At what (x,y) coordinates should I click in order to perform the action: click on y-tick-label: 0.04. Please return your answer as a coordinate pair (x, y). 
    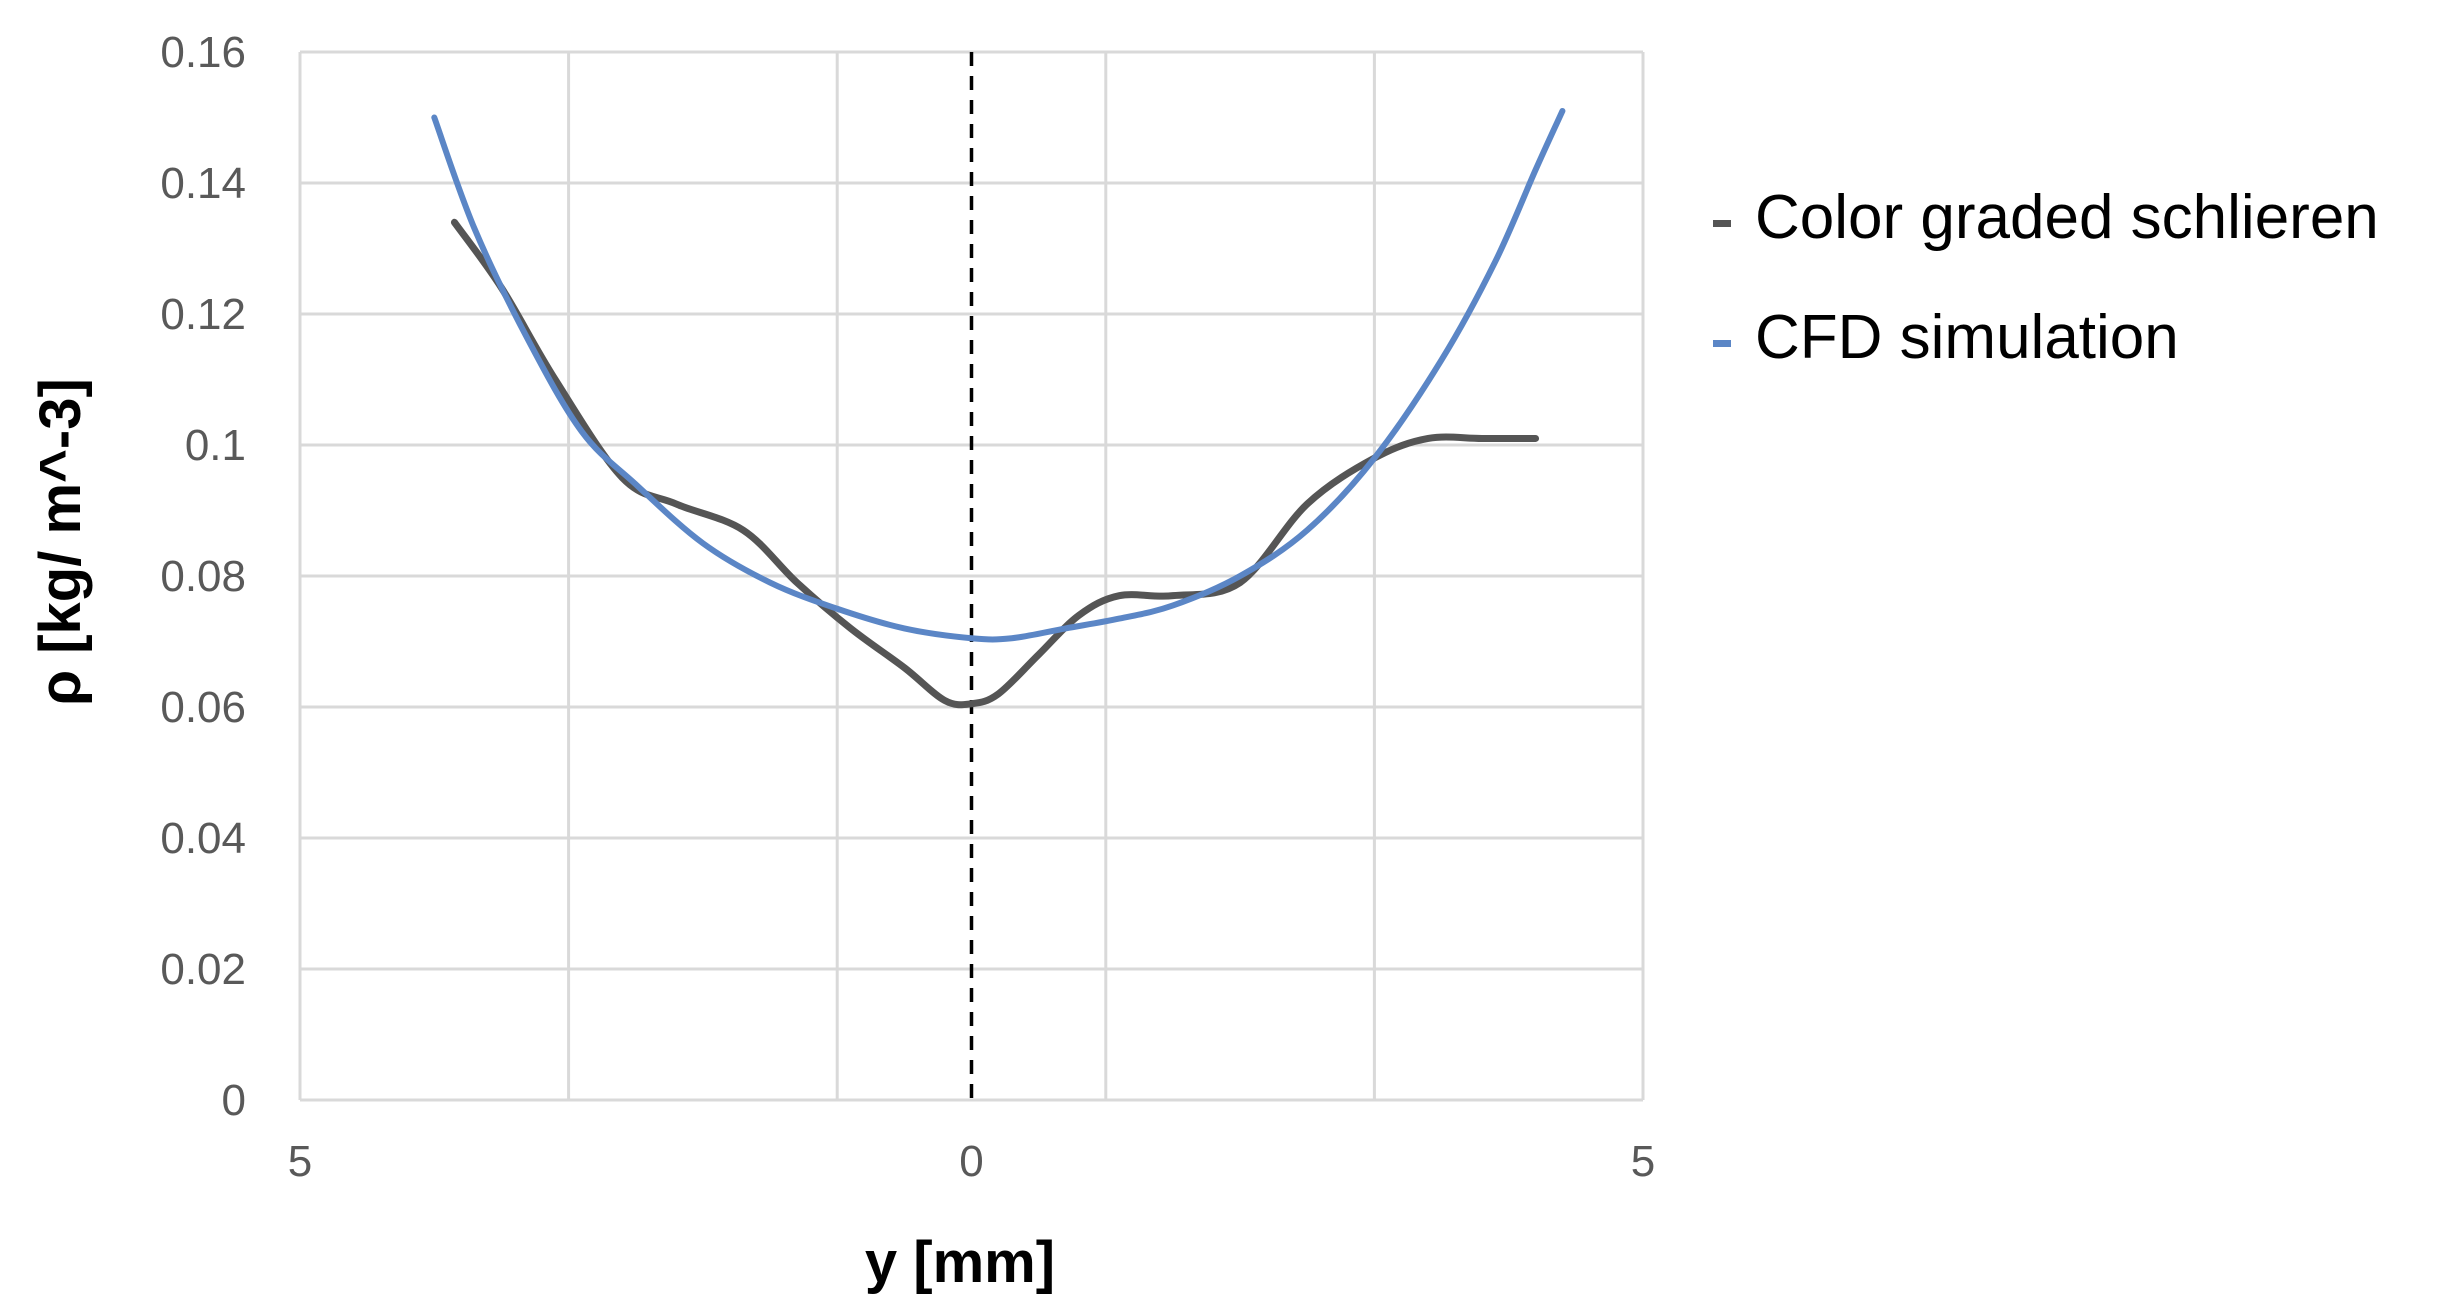
    Looking at the image, I should click on (203, 838).